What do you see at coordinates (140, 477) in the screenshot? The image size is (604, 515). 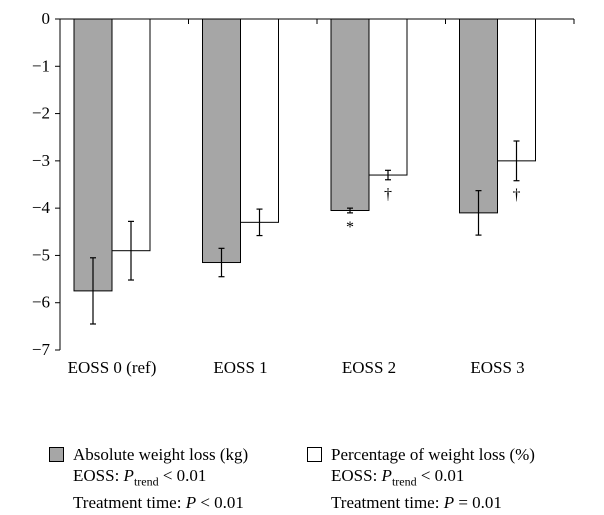 I see `legend-eoss-absolute: EOSS: Ptrend < 0.01` at bounding box center [140, 477].